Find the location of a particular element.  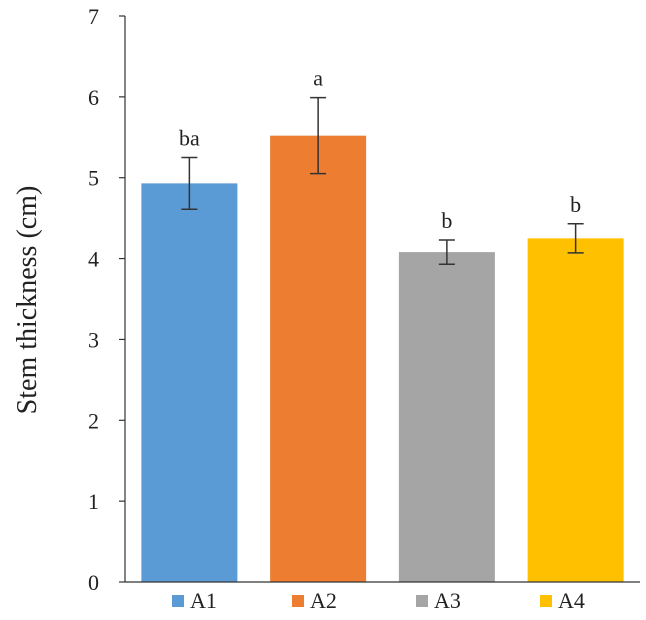

bar-a4 is located at coordinates (575, 410).